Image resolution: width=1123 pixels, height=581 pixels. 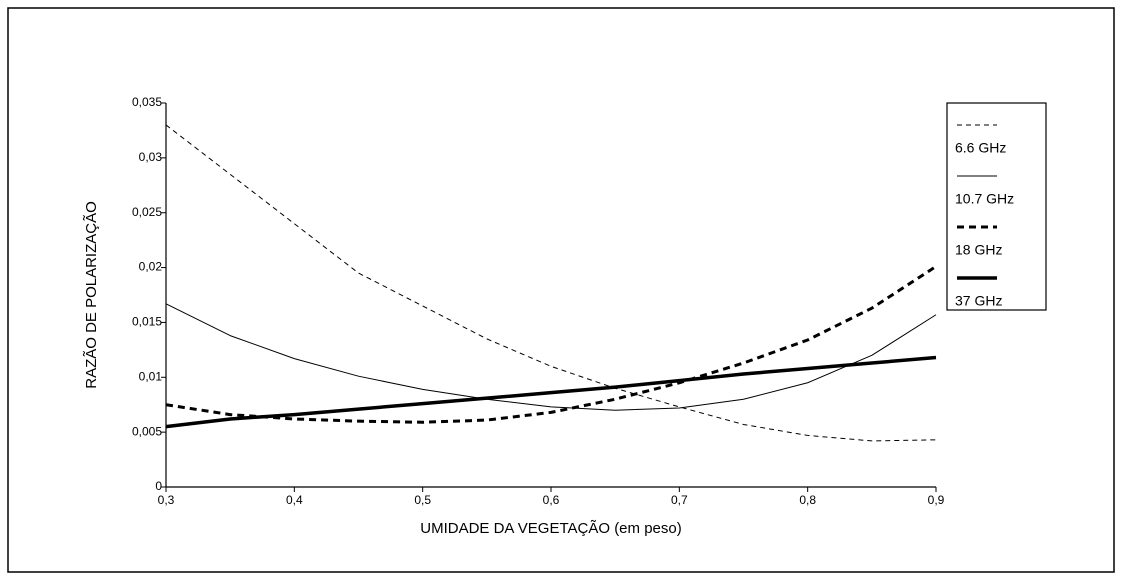 What do you see at coordinates (550, 528) in the screenshot?
I see `x-axis-label: UMIDADE DA VEGETAÇÃO (em peso)` at bounding box center [550, 528].